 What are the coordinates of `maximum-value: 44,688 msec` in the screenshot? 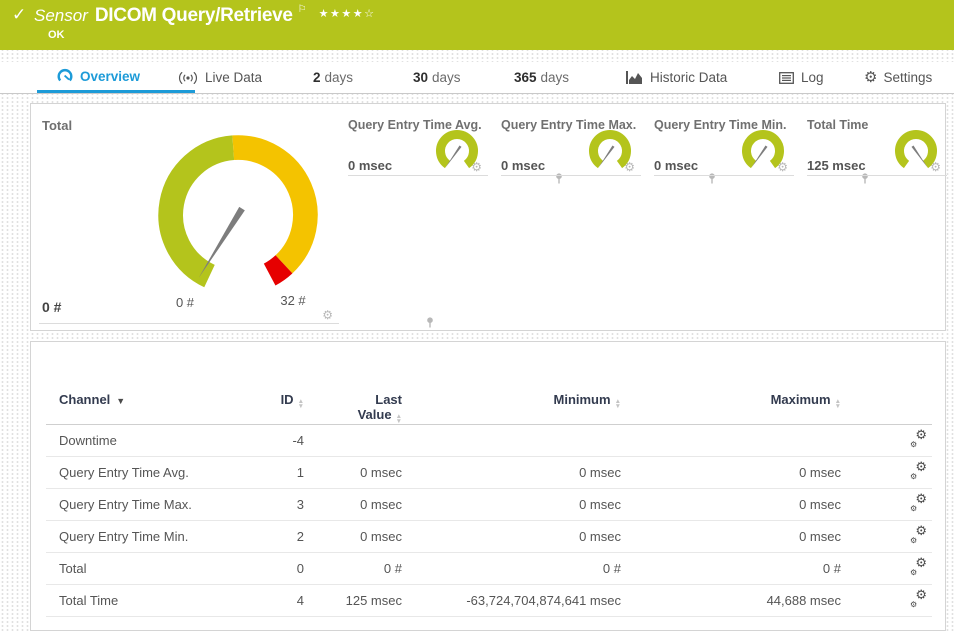 It's located at (731, 600).